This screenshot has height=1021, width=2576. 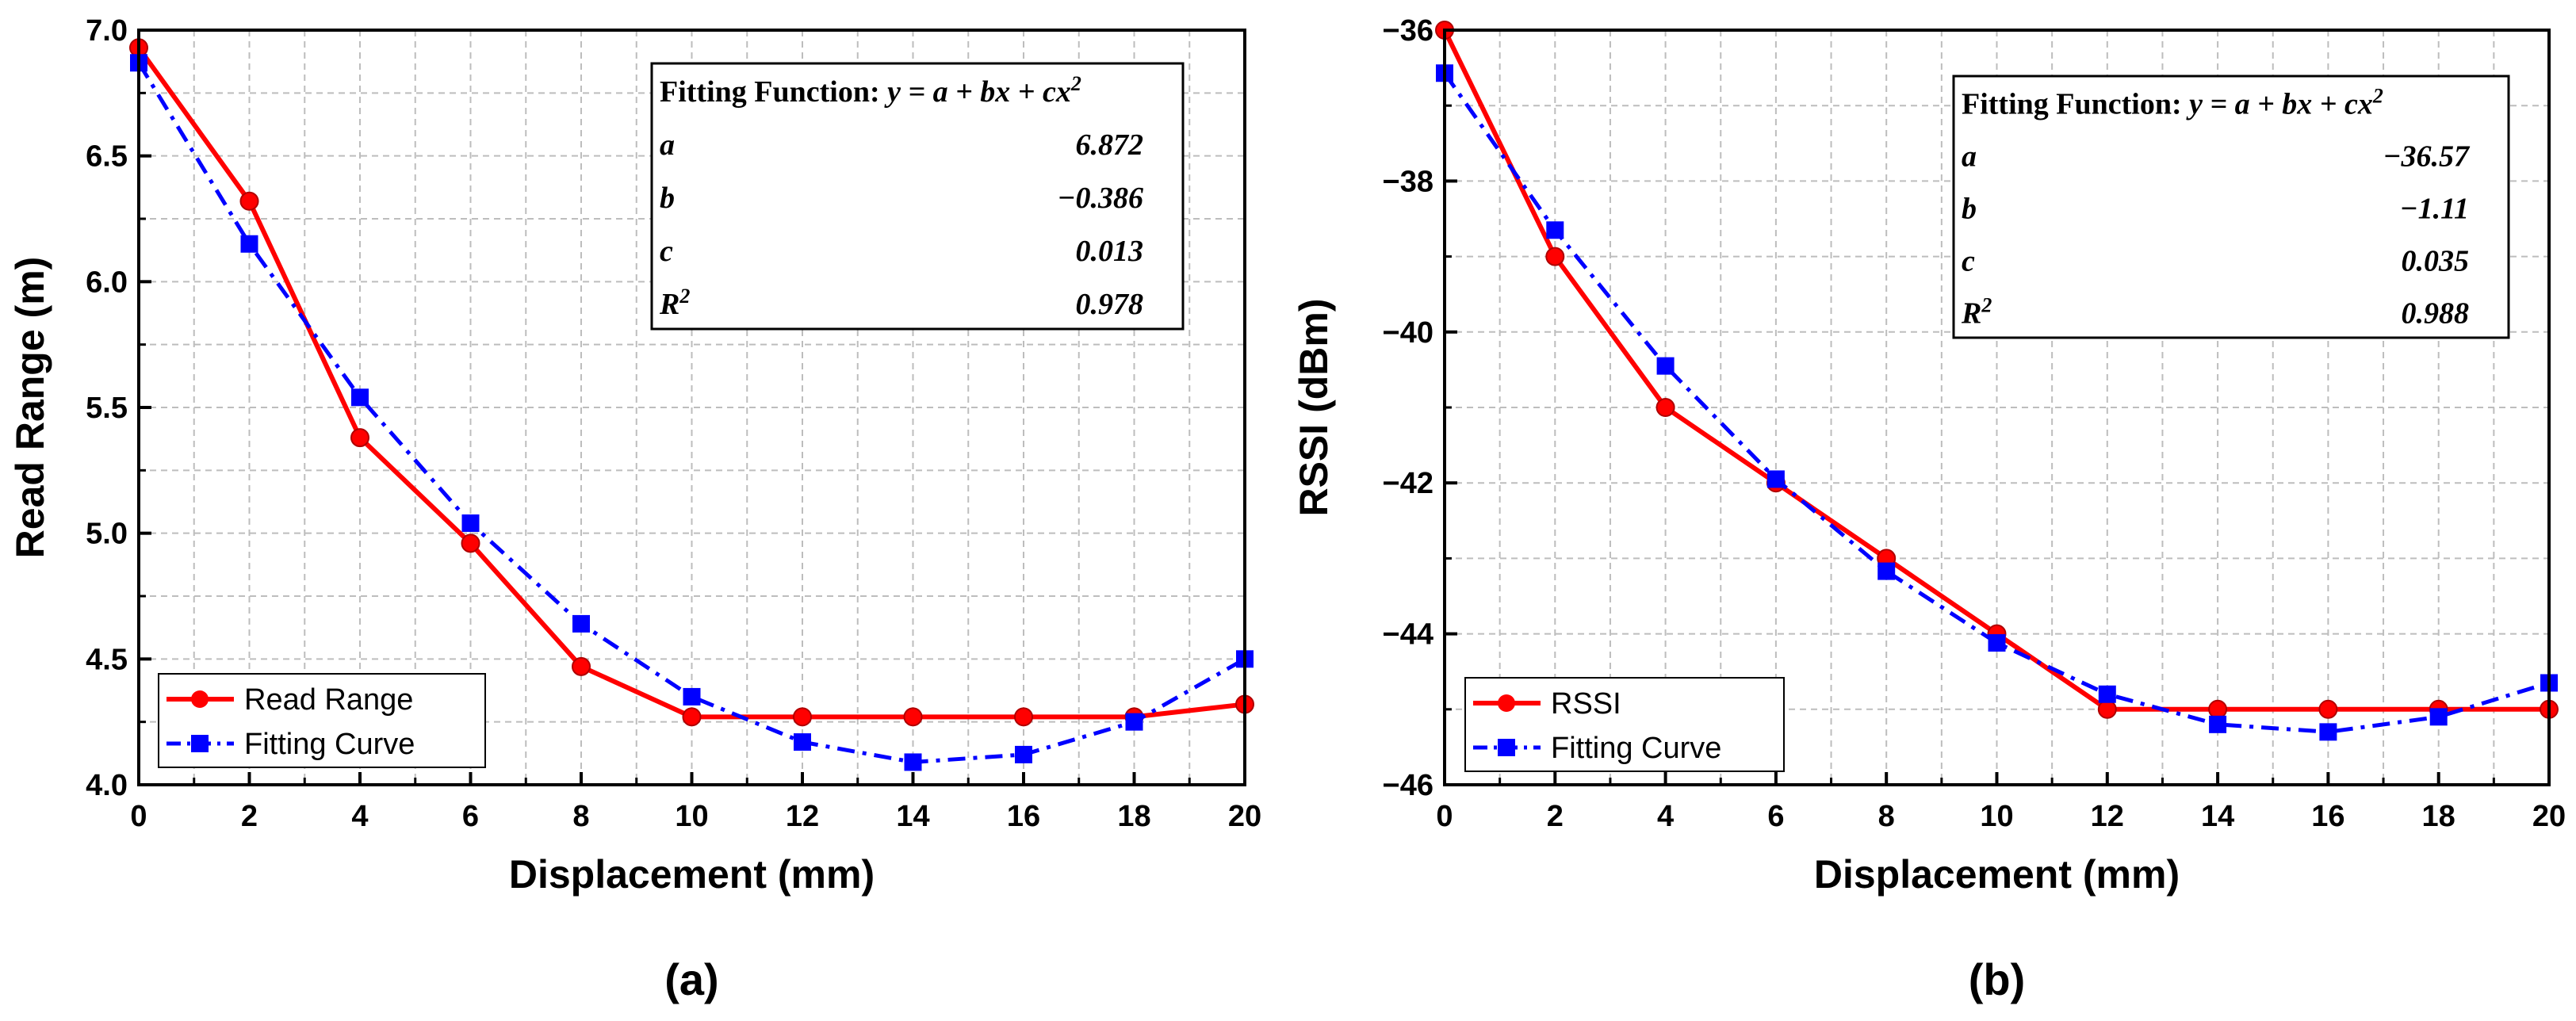 I want to click on x-axis-label-a: Displacement (mm), so click(x=692, y=874).